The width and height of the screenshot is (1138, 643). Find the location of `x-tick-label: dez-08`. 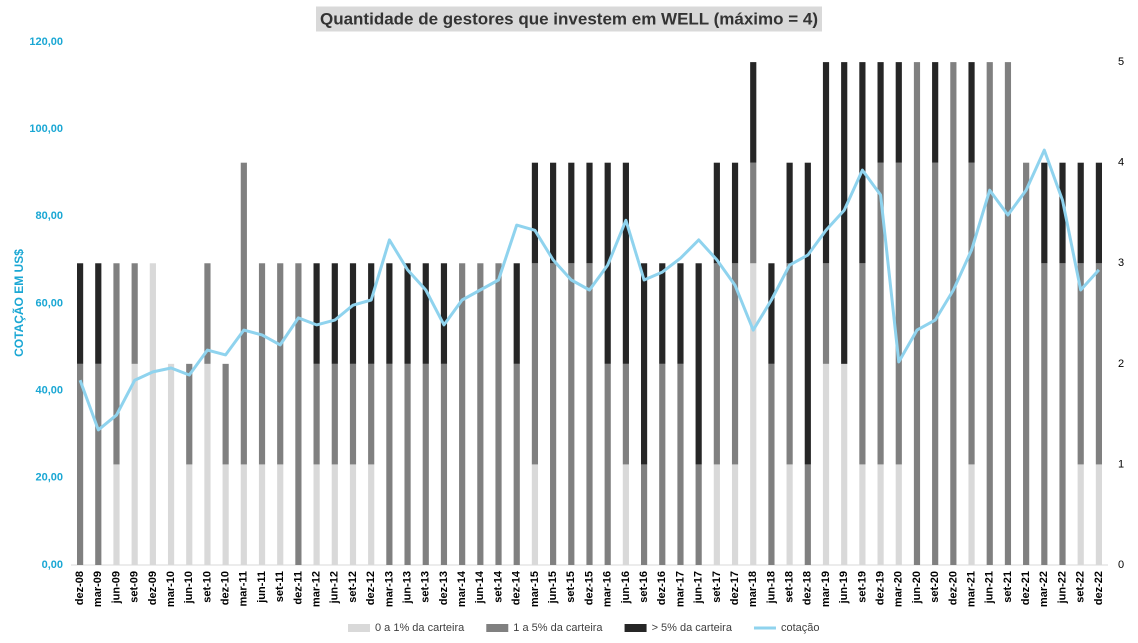

x-tick-label: dez-08 is located at coordinates (80, 588).